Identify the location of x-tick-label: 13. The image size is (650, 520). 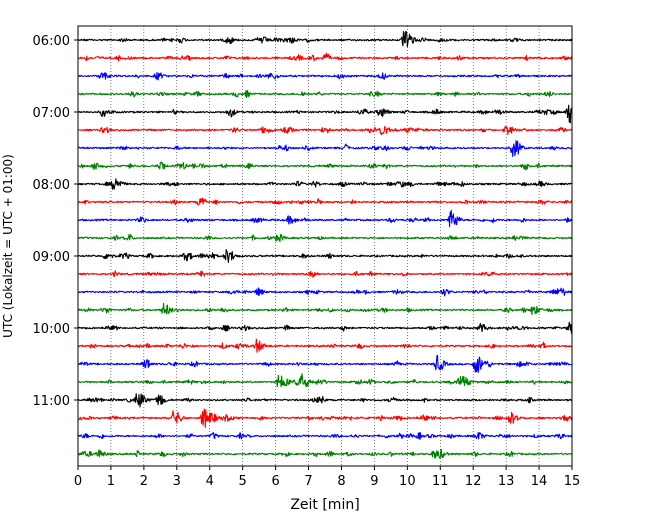
(506, 481).